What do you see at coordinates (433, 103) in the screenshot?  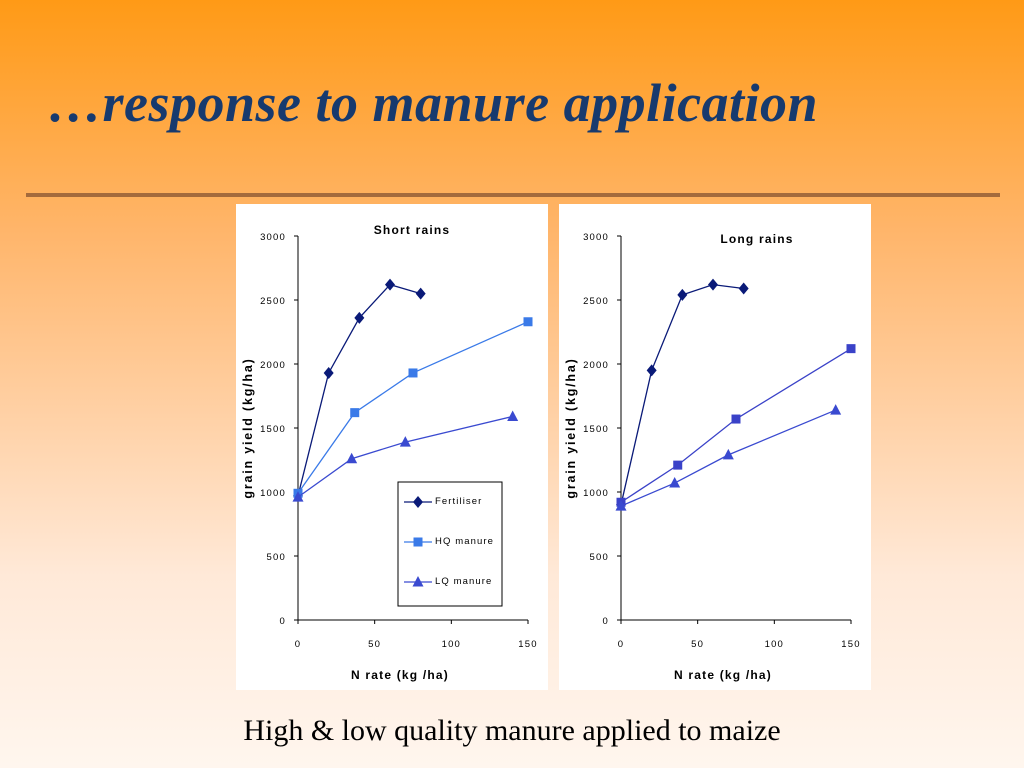 I see `slide-title: …response to manure application` at bounding box center [433, 103].